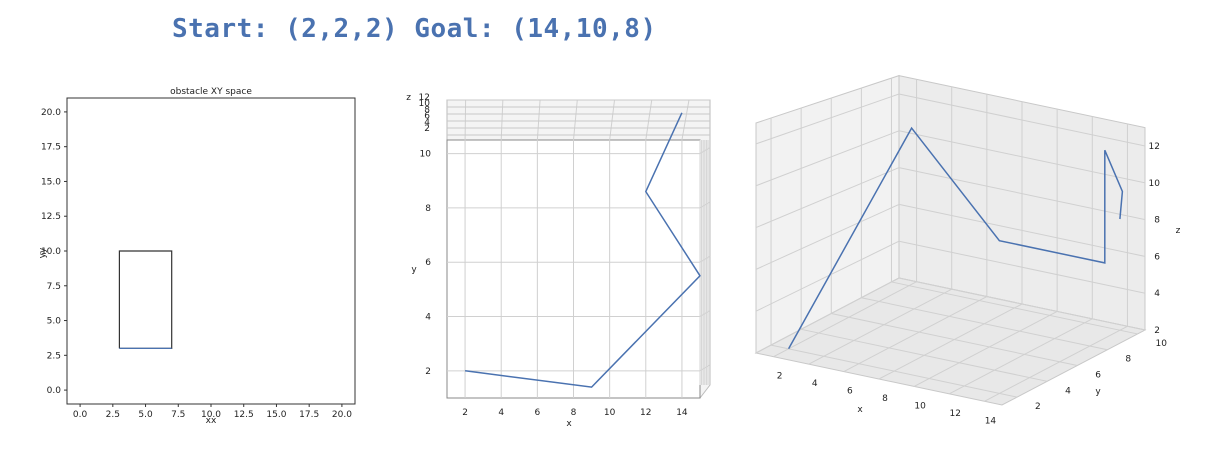 The height and width of the screenshot is (454, 1215). Describe the element at coordinates (51, 217) in the screenshot. I see `y-tick-label: 12.5` at that location.